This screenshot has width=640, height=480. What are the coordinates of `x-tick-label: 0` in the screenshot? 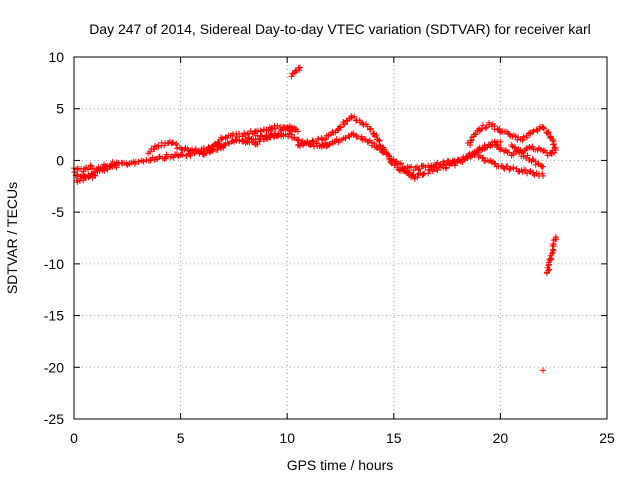 It's located at (74, 438).